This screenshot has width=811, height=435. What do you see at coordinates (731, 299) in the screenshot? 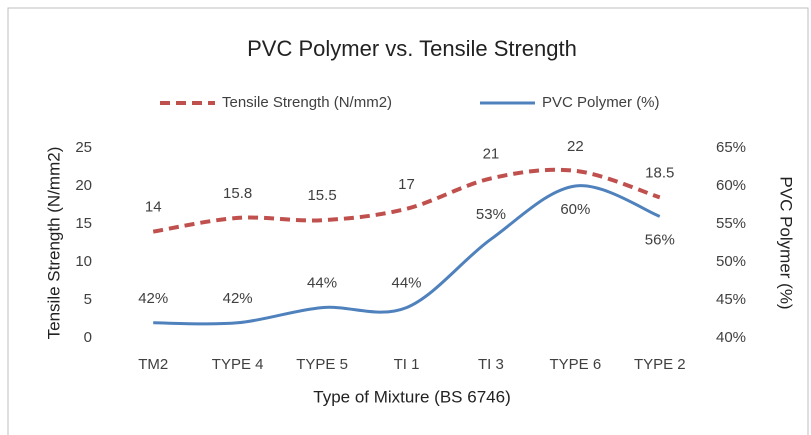
I see `y2-tick-label: 45%` at bounding box center [731, 299].